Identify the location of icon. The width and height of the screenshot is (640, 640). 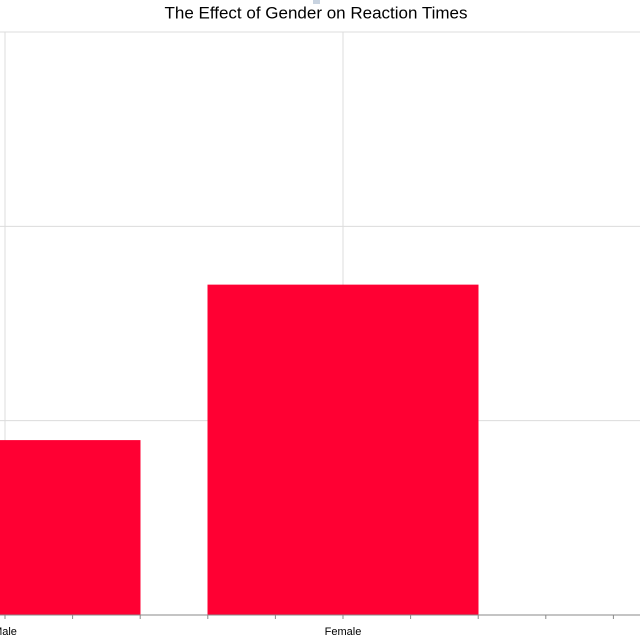
(316, 2).